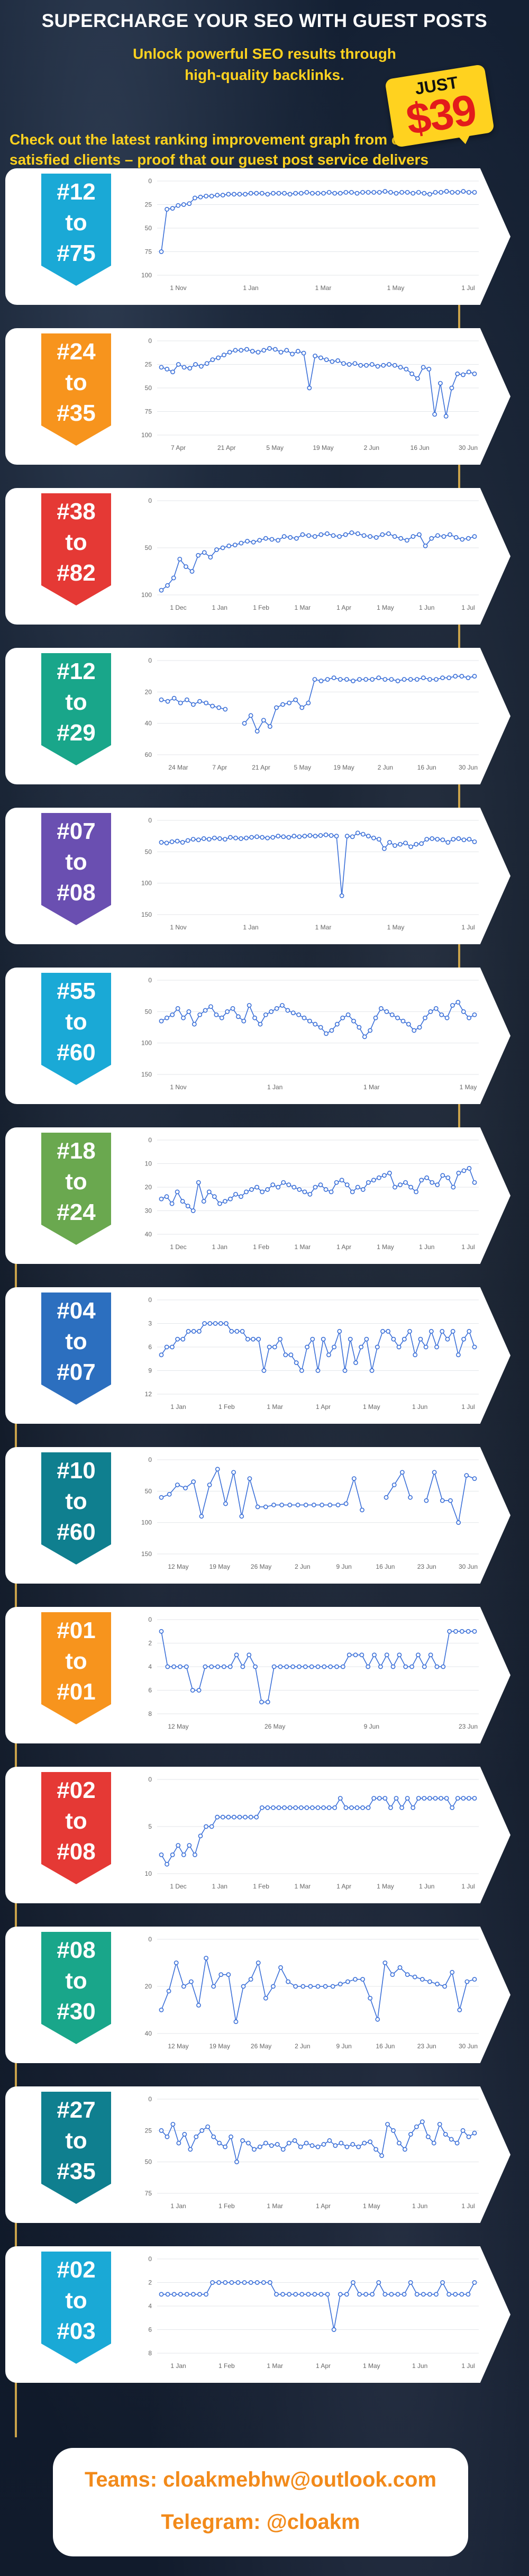 This screenshot has width=529, height=2576. What do you see at coordinates (468, 1247) in the screenshot?
I see `x-tick-label: 1 Jul` at bounding box center [468, 1247].